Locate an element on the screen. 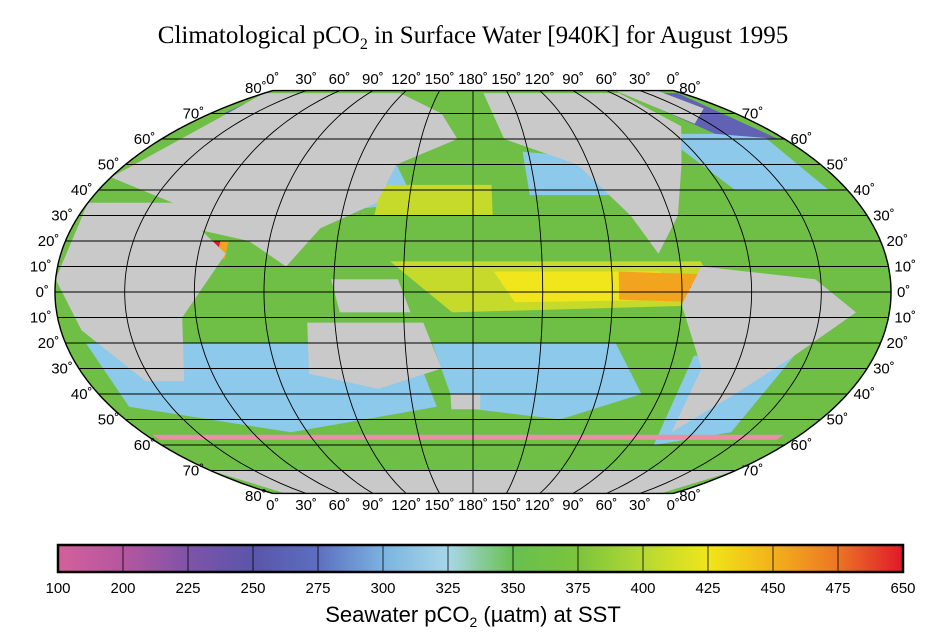  colorbar-tick-label: 350 is located at coordinates (512, 588).